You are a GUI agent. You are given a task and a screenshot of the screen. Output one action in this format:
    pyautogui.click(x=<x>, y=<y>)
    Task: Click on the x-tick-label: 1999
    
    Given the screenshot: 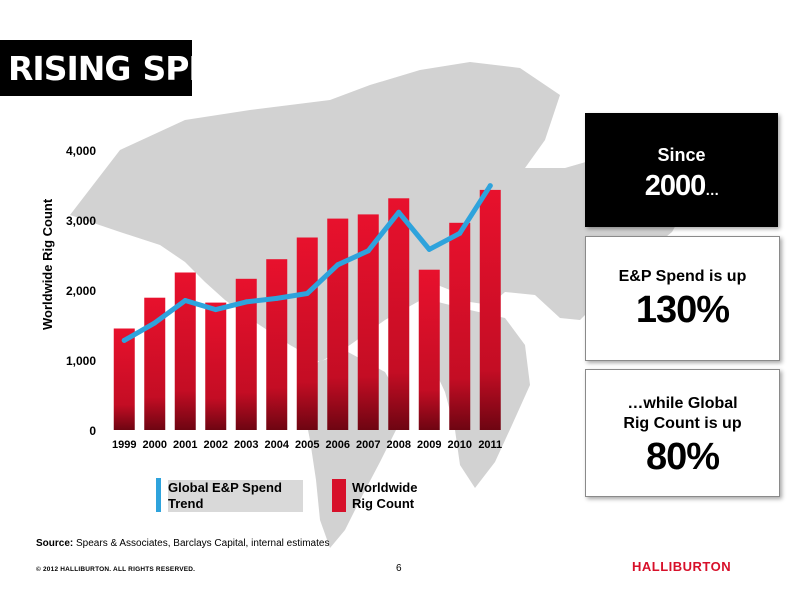 What is the action you would take?
    pyautogui.click(x=124, y=445)
    